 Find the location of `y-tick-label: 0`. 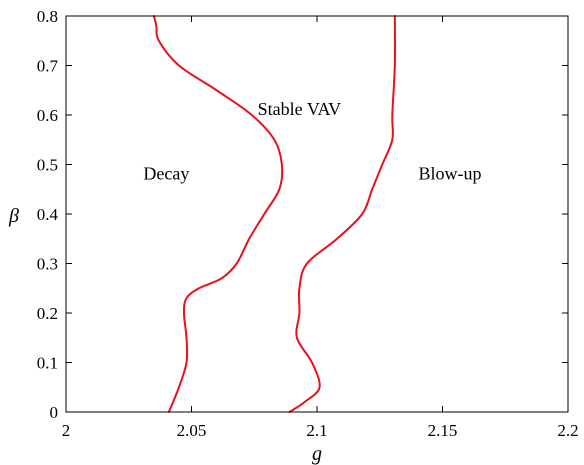

y-tick-label: 0 is located at coordinates (54, 412).